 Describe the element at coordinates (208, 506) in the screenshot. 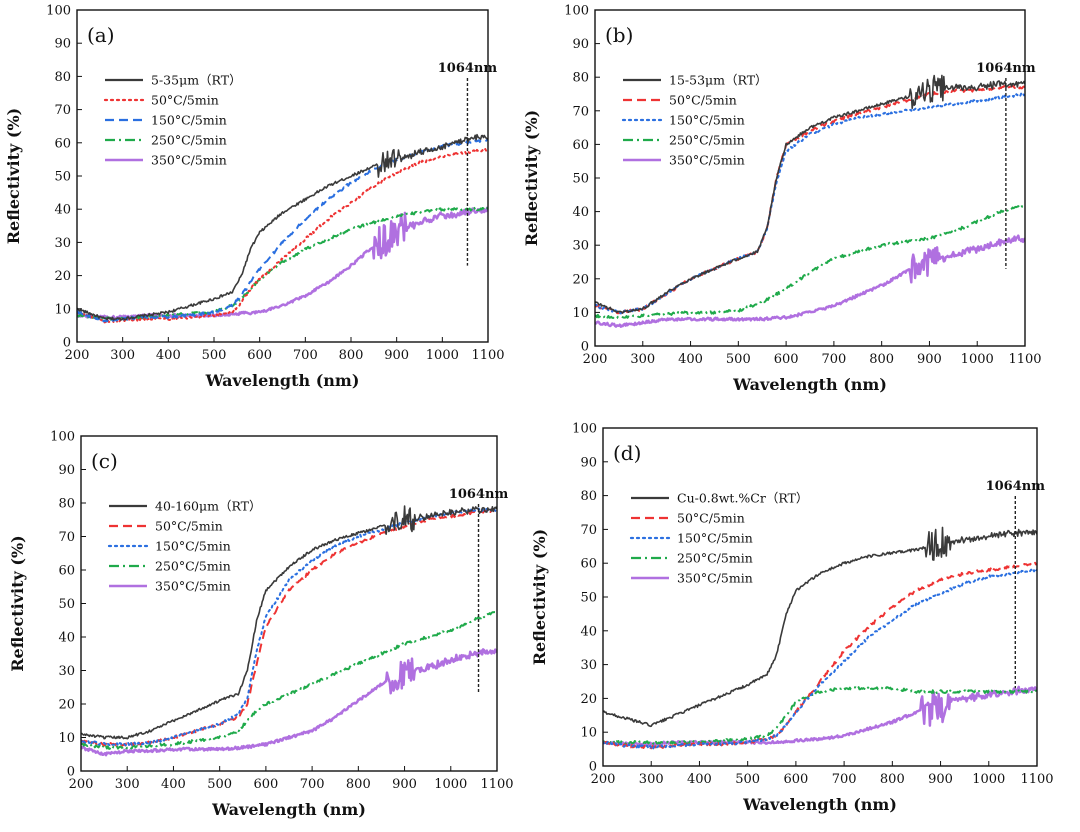

I see `legend-label-0: 40-160μm（RT）` at that location.